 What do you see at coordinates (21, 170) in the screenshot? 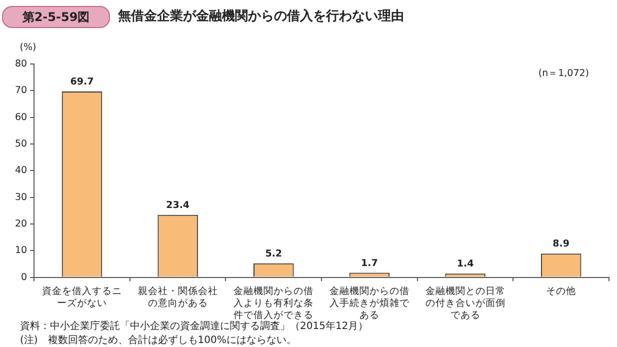
I see `y-tick-label: 40` at bounding box center [21, 170].